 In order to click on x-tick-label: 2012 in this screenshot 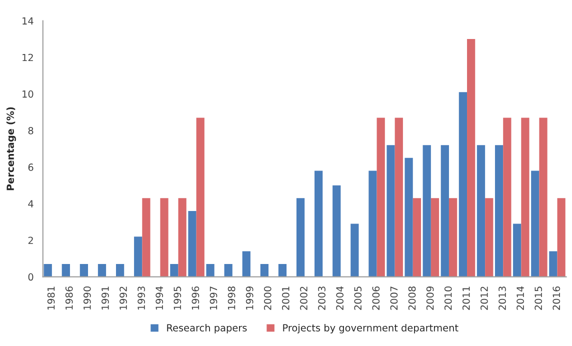, I will do `click(484, 298)`.